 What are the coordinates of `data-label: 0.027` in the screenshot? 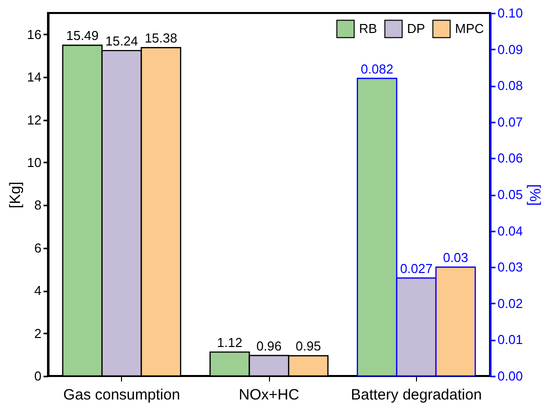 It's located at (416, 268).